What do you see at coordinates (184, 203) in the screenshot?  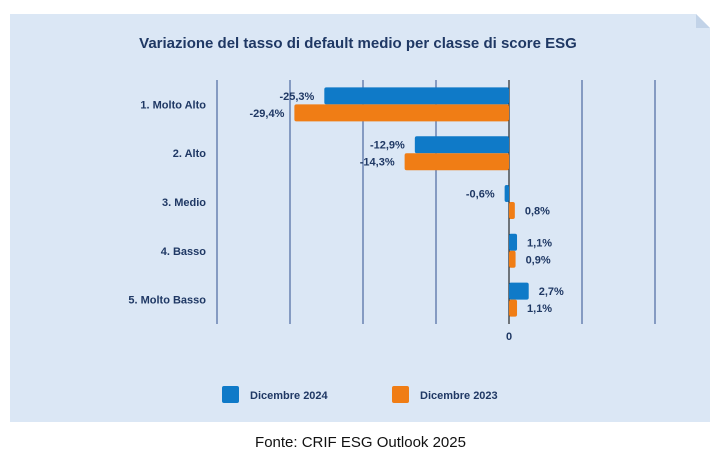 I see `category-label: 3. Medio` at bounding box center [184, 203].